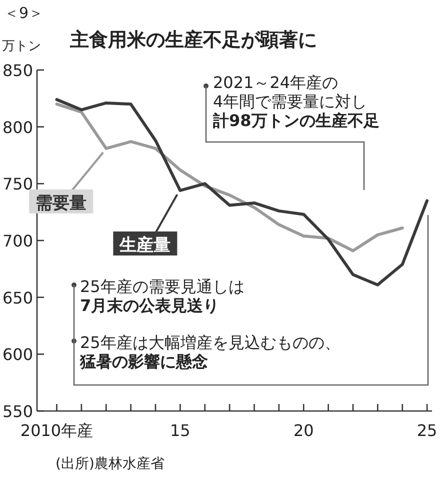 This screenshot has height=499, width=440. What do you see at coordinates (193, 40) in the screenshot?
I see `chart-title: 主食用米の生産不足が顕著に` at bounding box center [193, 40].